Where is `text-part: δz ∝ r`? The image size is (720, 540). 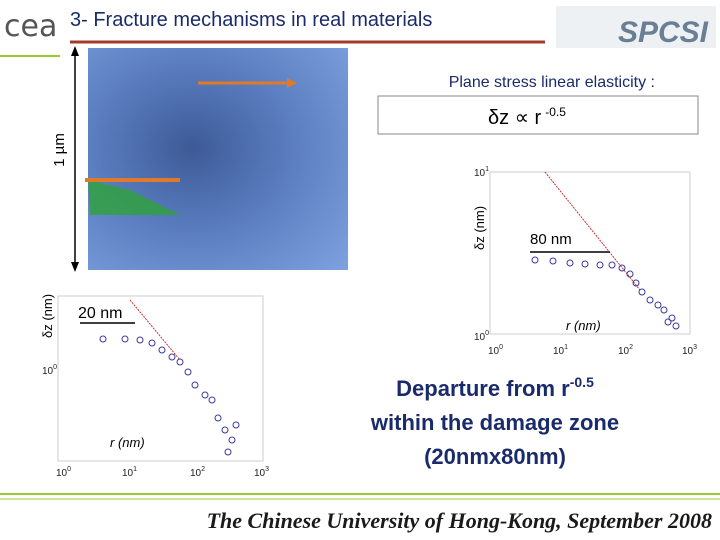 text-part: δz ∝ r is located at coordinates (515, 118).